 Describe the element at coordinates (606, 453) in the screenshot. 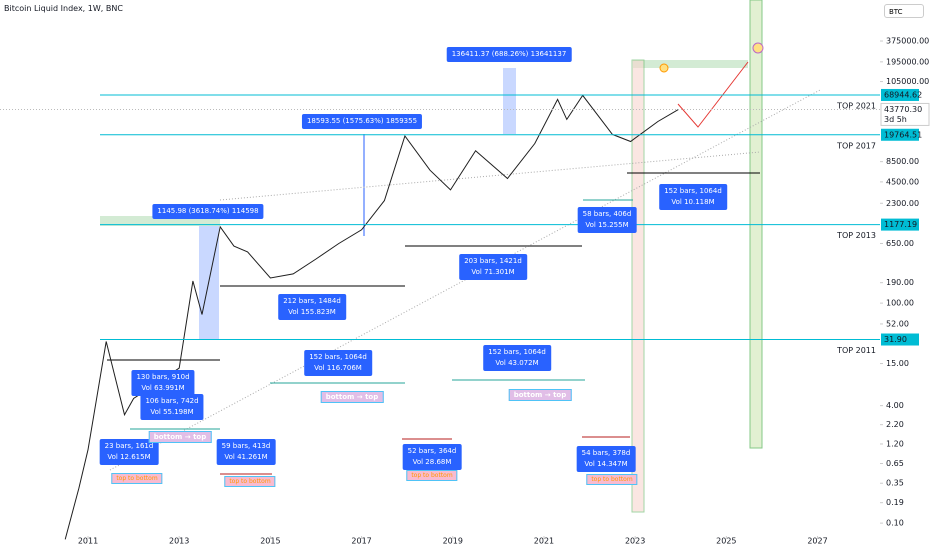

I see `bar-box-line: 54 bars, 378d` at that location.